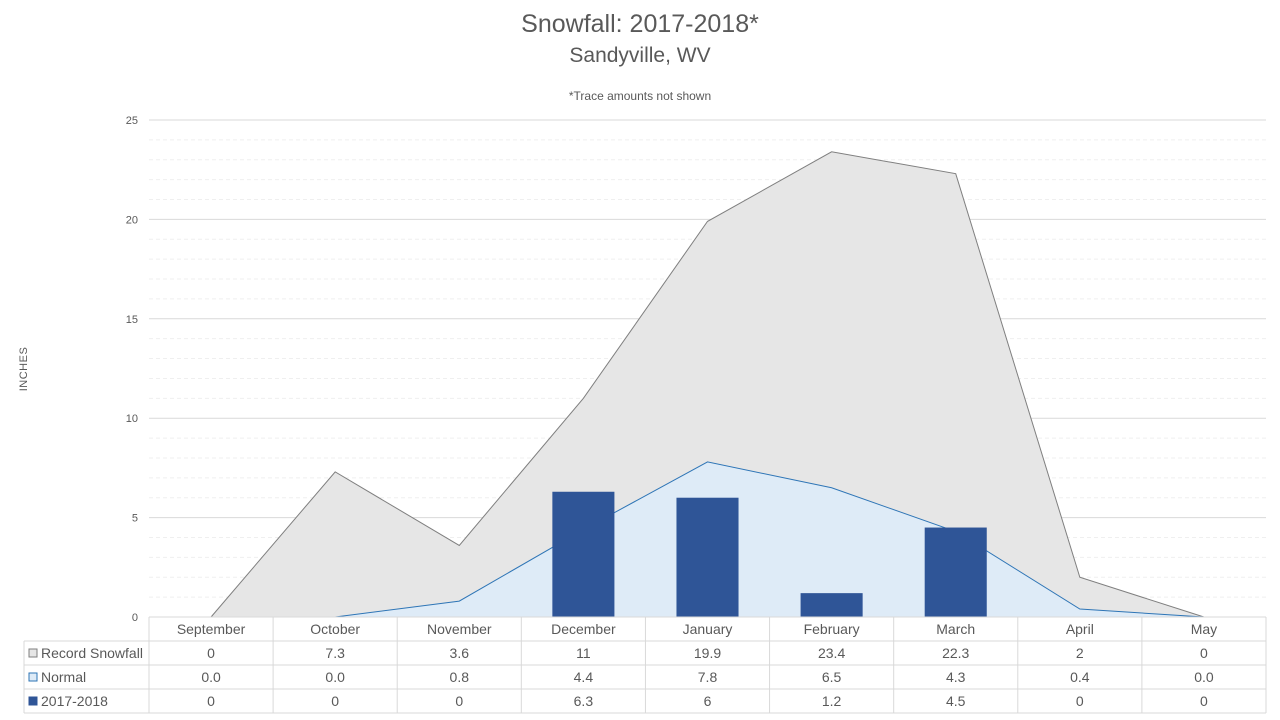 This screenshot has height=720, width=1280. I want to click on data-label: 11, so click(583, 653).